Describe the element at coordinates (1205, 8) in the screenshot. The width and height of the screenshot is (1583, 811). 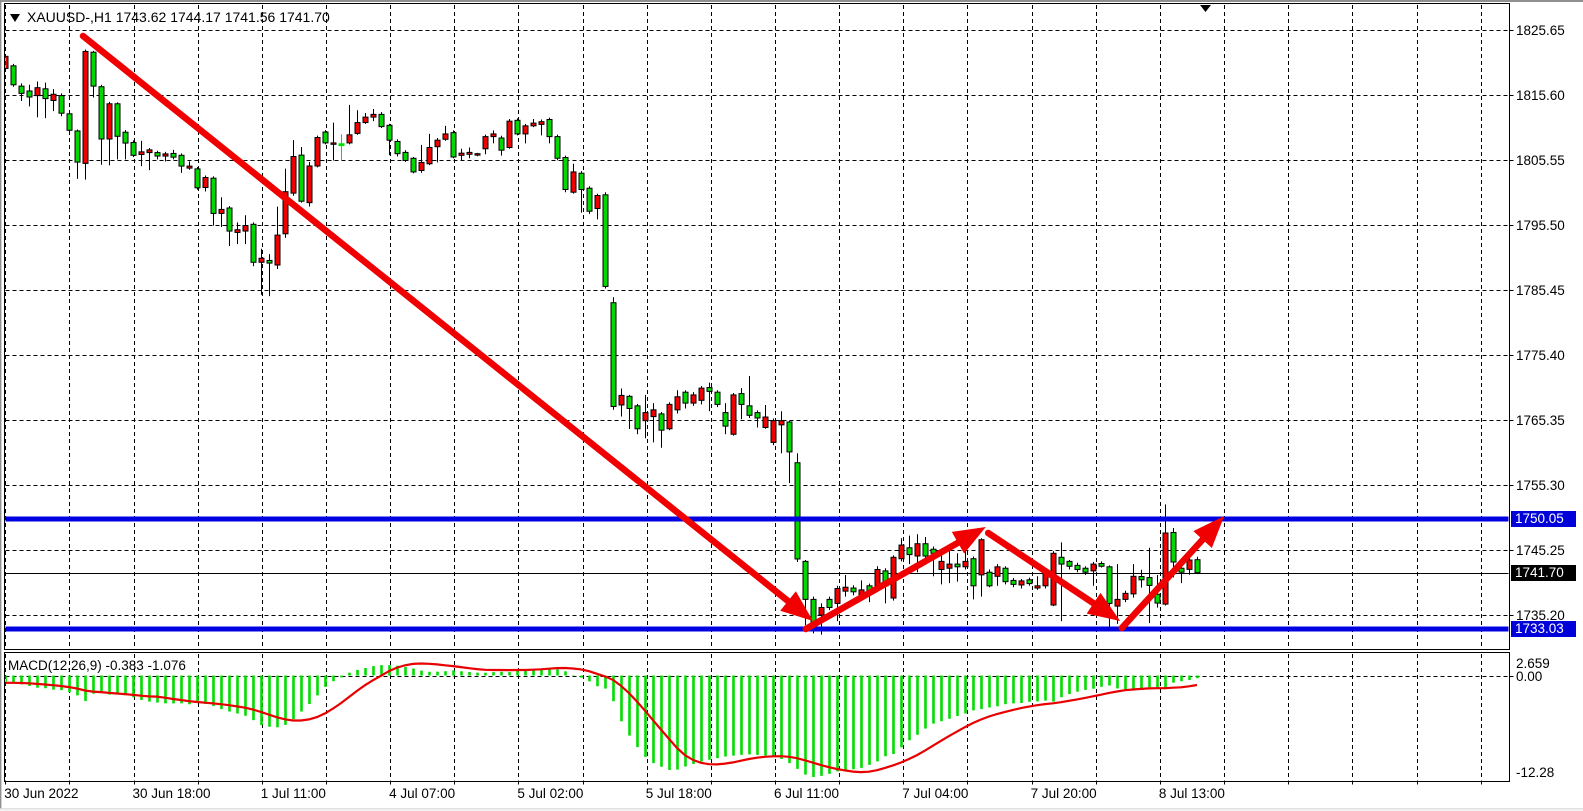
I see `chart-shift-marker-icon` at that location.